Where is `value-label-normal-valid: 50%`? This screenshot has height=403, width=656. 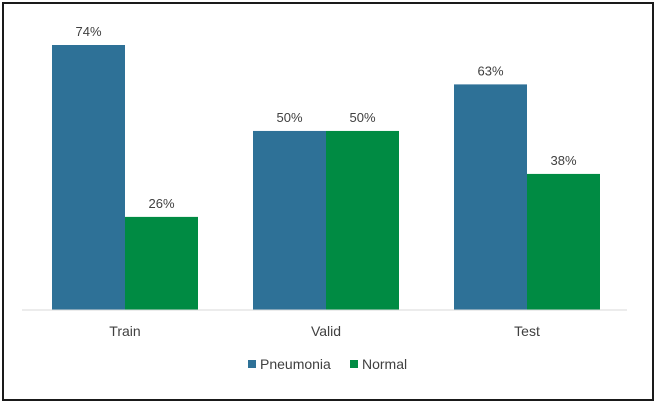
value-label-normal-valid: 50% is located at coordinates (362, 117).